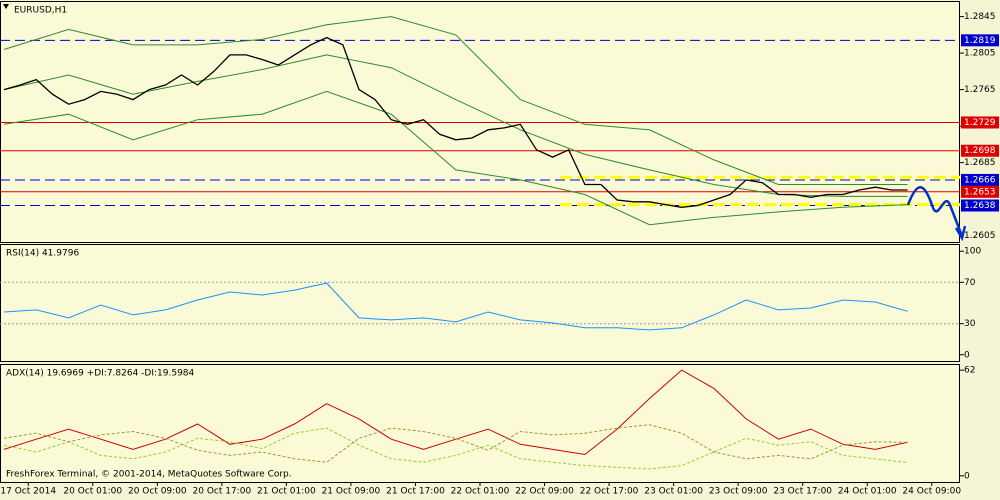  What do you see at coordinates (738, 492) in the screenshot?
I see `x-tick-label: 23 Oct 09:00` at bounding box center [738, 492].